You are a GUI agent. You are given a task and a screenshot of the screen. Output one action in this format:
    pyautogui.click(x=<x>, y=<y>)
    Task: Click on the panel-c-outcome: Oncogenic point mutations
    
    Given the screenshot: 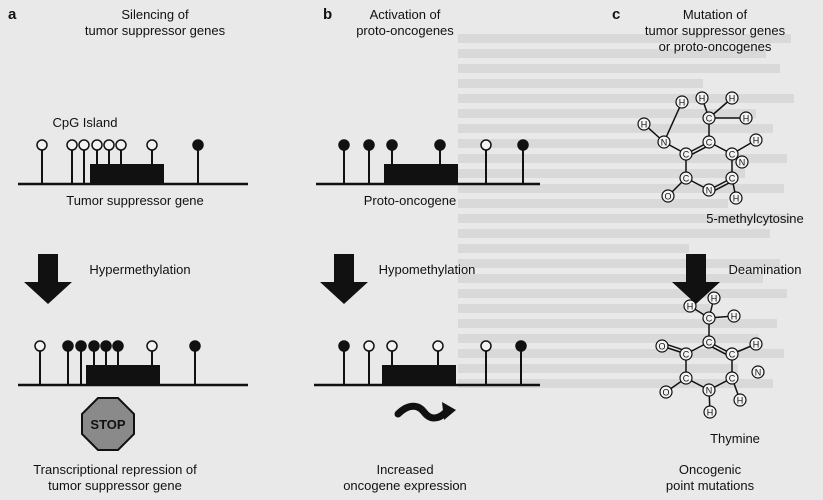 What is the action you would take?
    pyautogui.click(x=710, y=478)
    